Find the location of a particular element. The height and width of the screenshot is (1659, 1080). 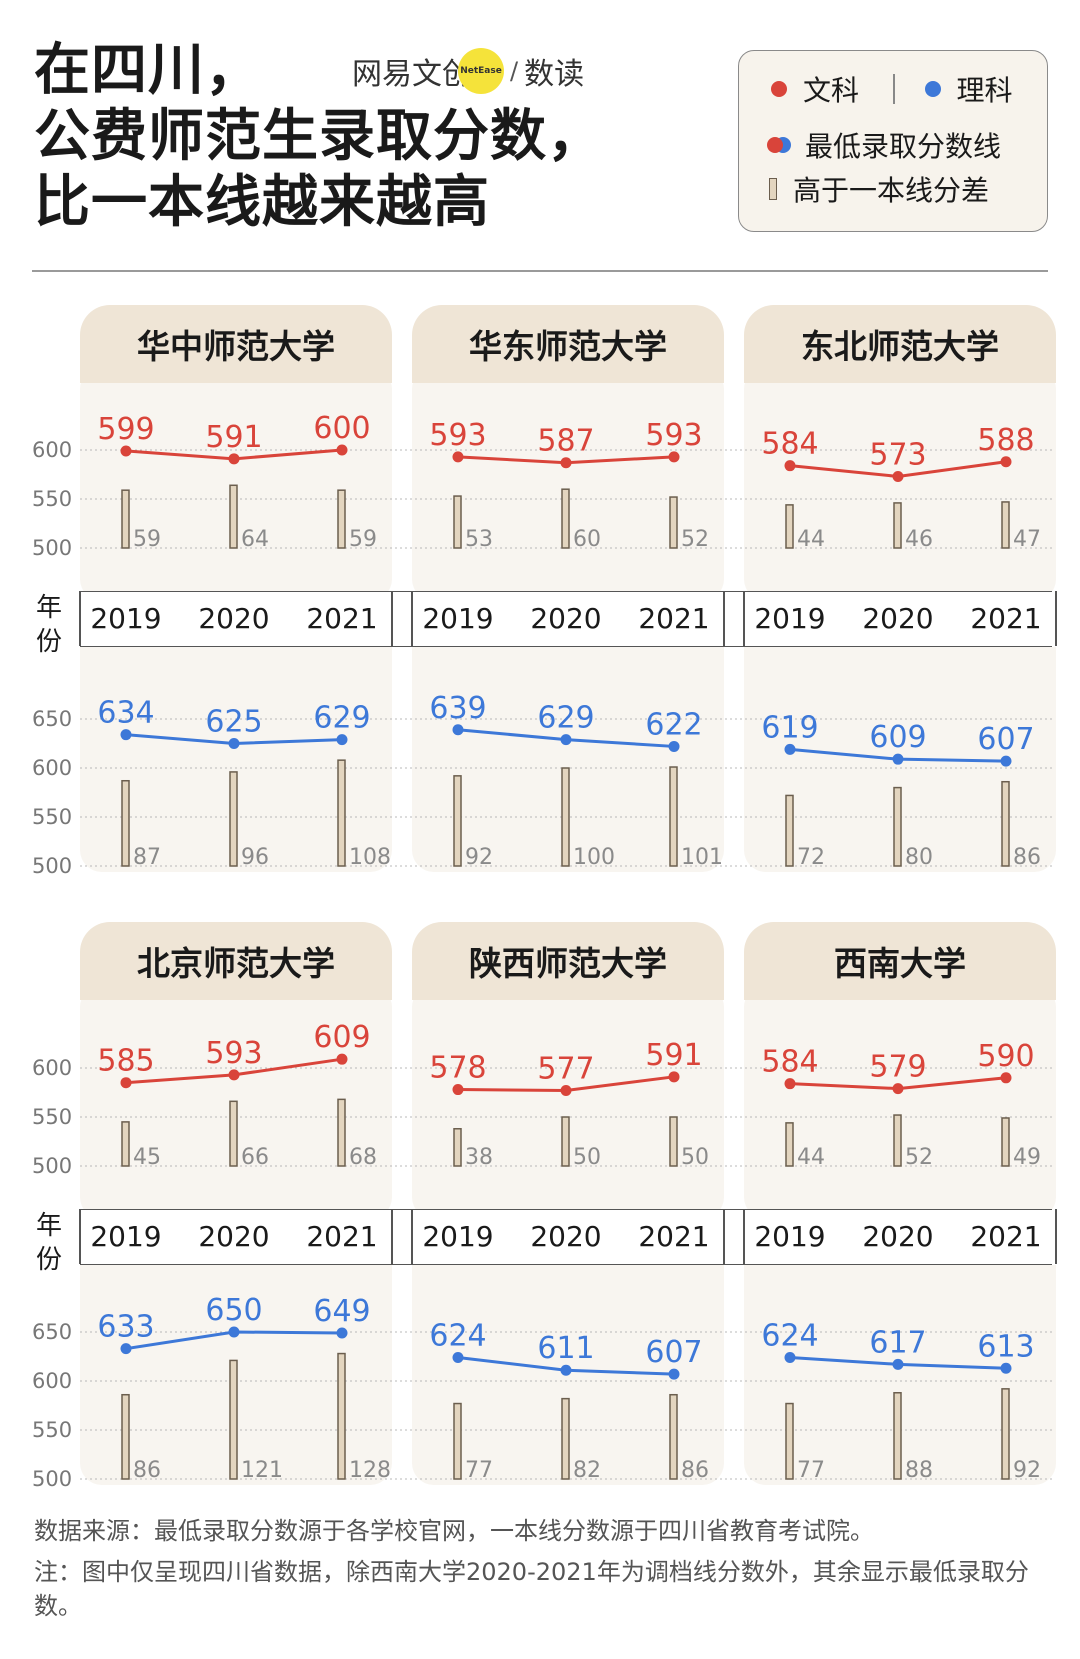

gap-label: 77 is located at coordinates (479, 1470).